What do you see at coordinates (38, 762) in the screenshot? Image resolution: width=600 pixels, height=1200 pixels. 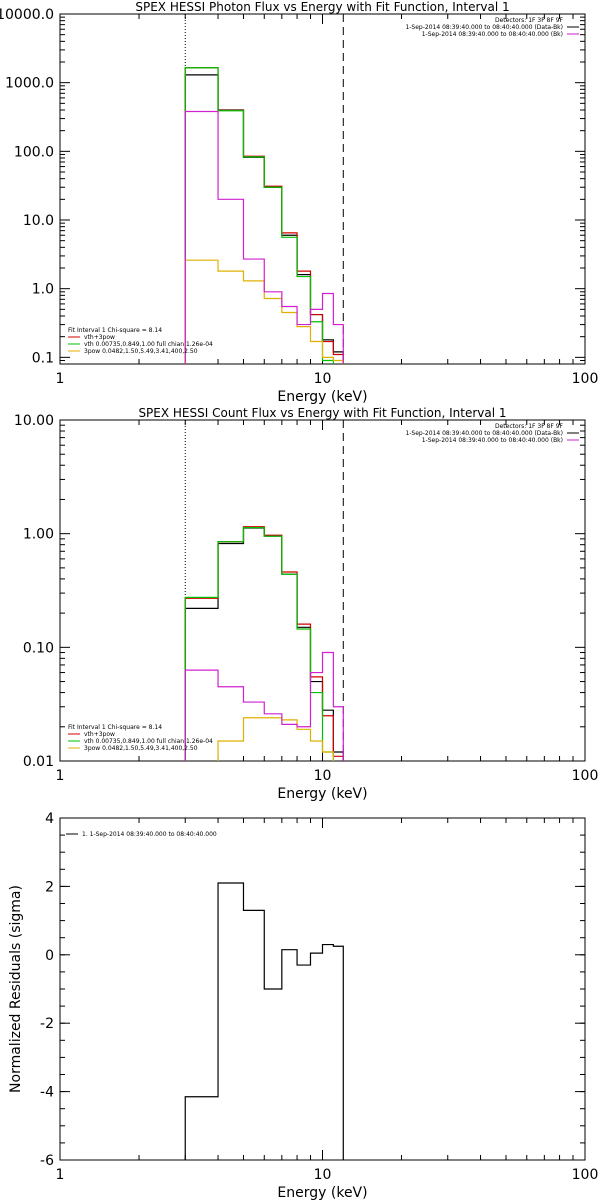 I see `y-tick-label: 0.01` at bounding box center [38, 762].